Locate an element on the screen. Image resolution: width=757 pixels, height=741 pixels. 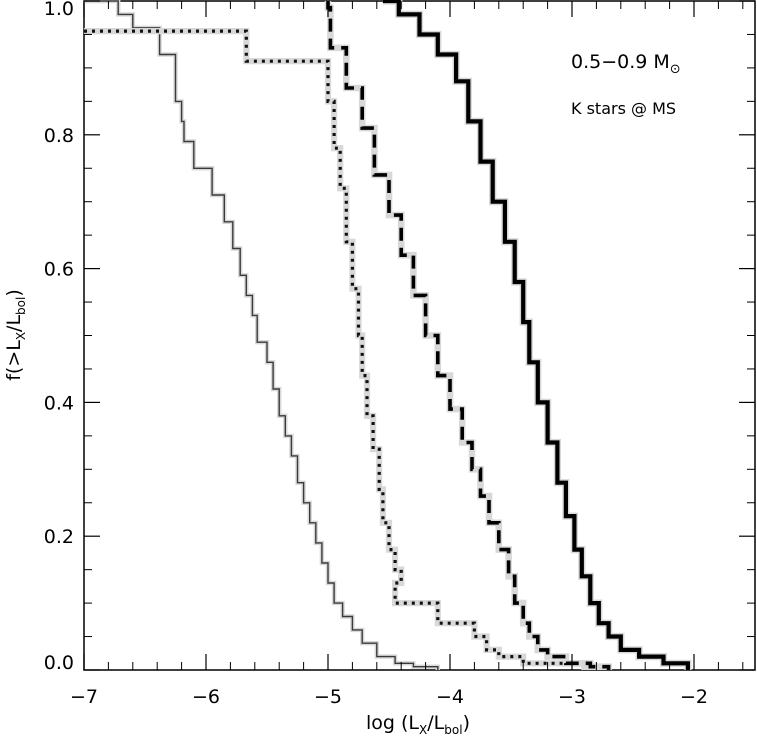
x-tick-label: −2 is located at coordinates (694, 697).